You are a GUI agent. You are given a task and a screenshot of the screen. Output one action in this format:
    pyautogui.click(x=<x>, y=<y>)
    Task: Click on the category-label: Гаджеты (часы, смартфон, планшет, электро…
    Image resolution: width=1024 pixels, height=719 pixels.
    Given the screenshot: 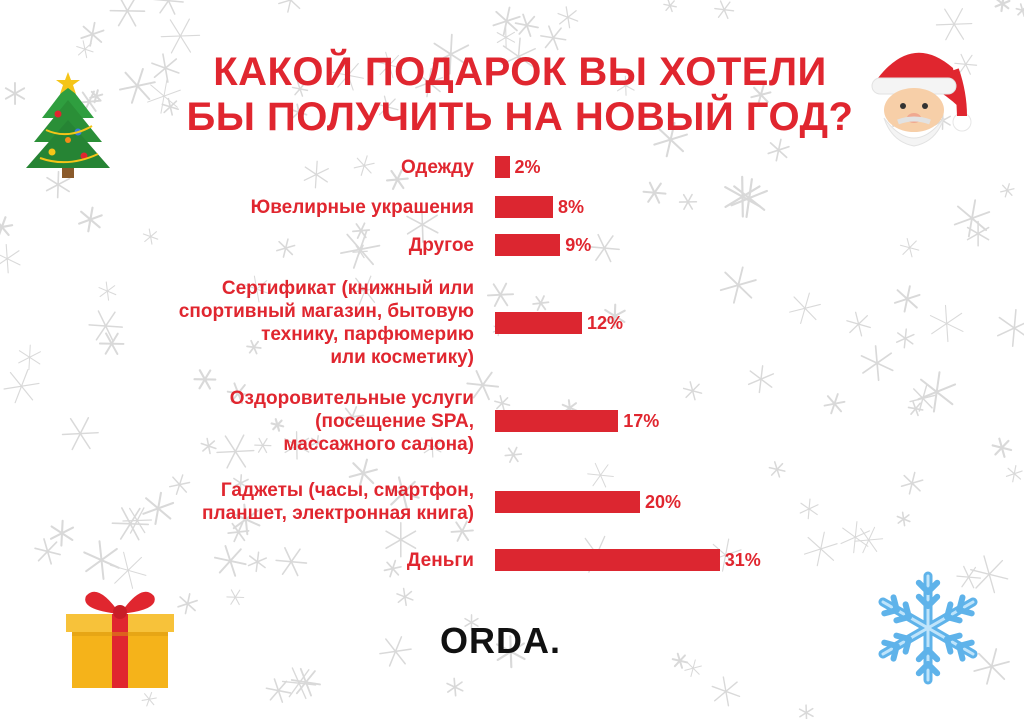 What is the action you would take?
    pyautogui.click(x=284, y=502)
    